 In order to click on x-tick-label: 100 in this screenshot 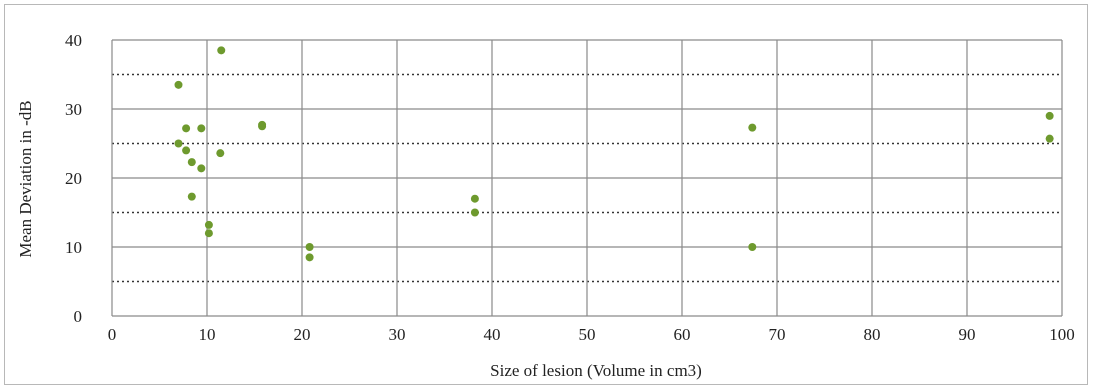, I will do `click(1062, 334)`.